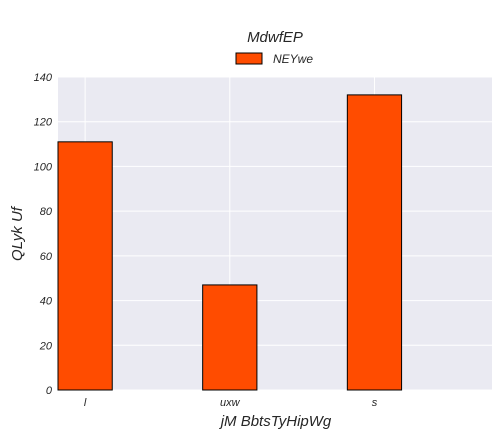 The width and height of the screenshot is (504, 441). I want to click on x-tick-label: uxw, so click(230, 403).